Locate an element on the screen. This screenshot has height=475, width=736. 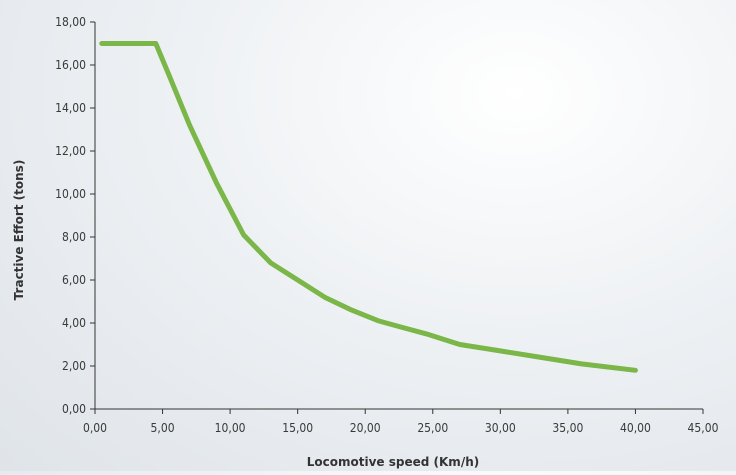
x-tick-label: 25,00 is located at coordinates (432, 428).